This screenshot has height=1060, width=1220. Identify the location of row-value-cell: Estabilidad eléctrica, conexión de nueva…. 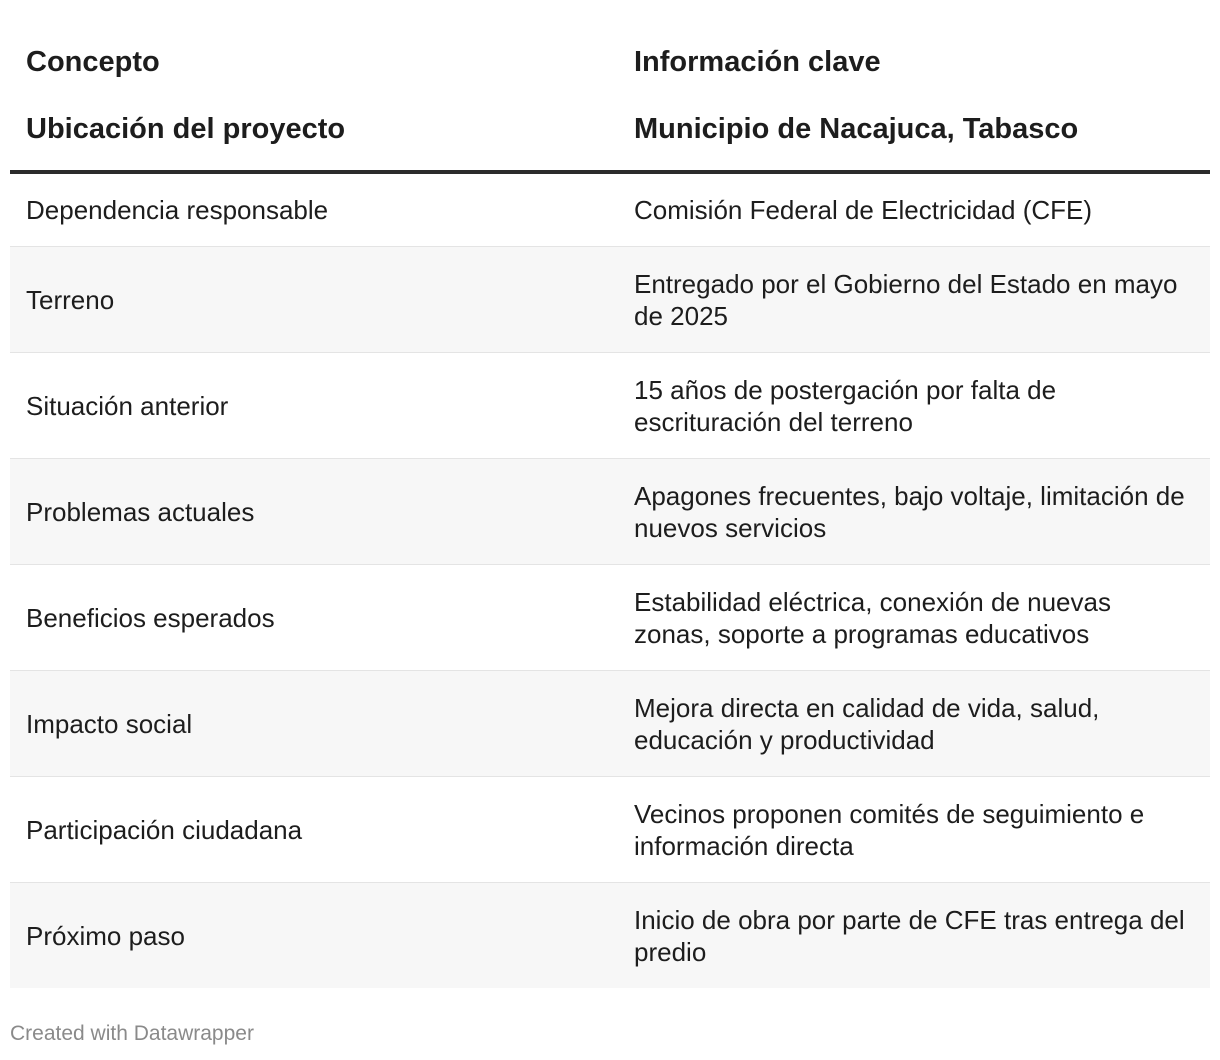
(914, 617).